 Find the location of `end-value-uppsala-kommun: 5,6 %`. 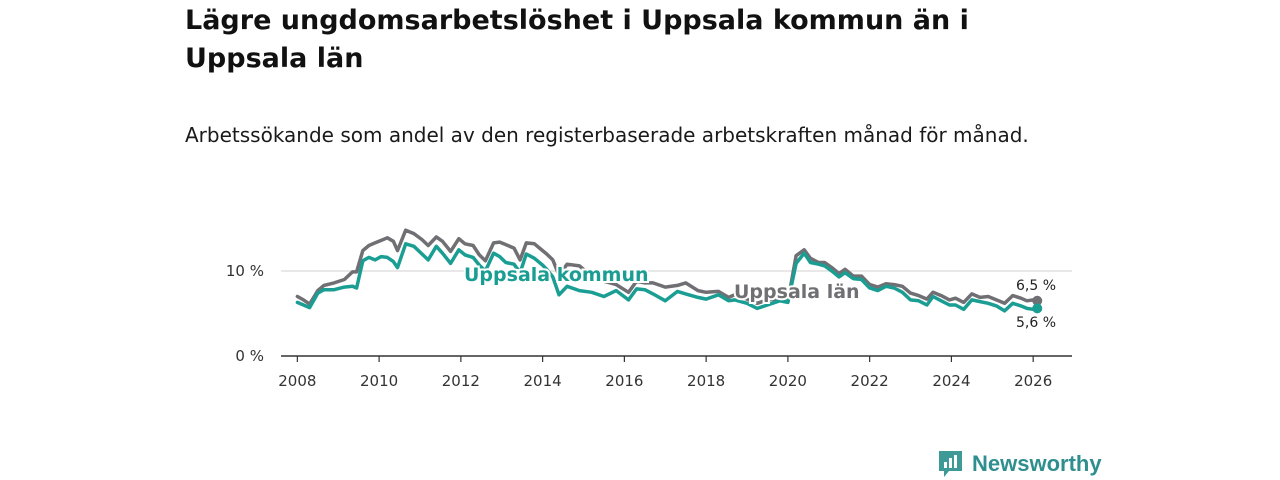

end-value-uppsala-kommun: 5,6 % is located at coordinates (1036, 323).